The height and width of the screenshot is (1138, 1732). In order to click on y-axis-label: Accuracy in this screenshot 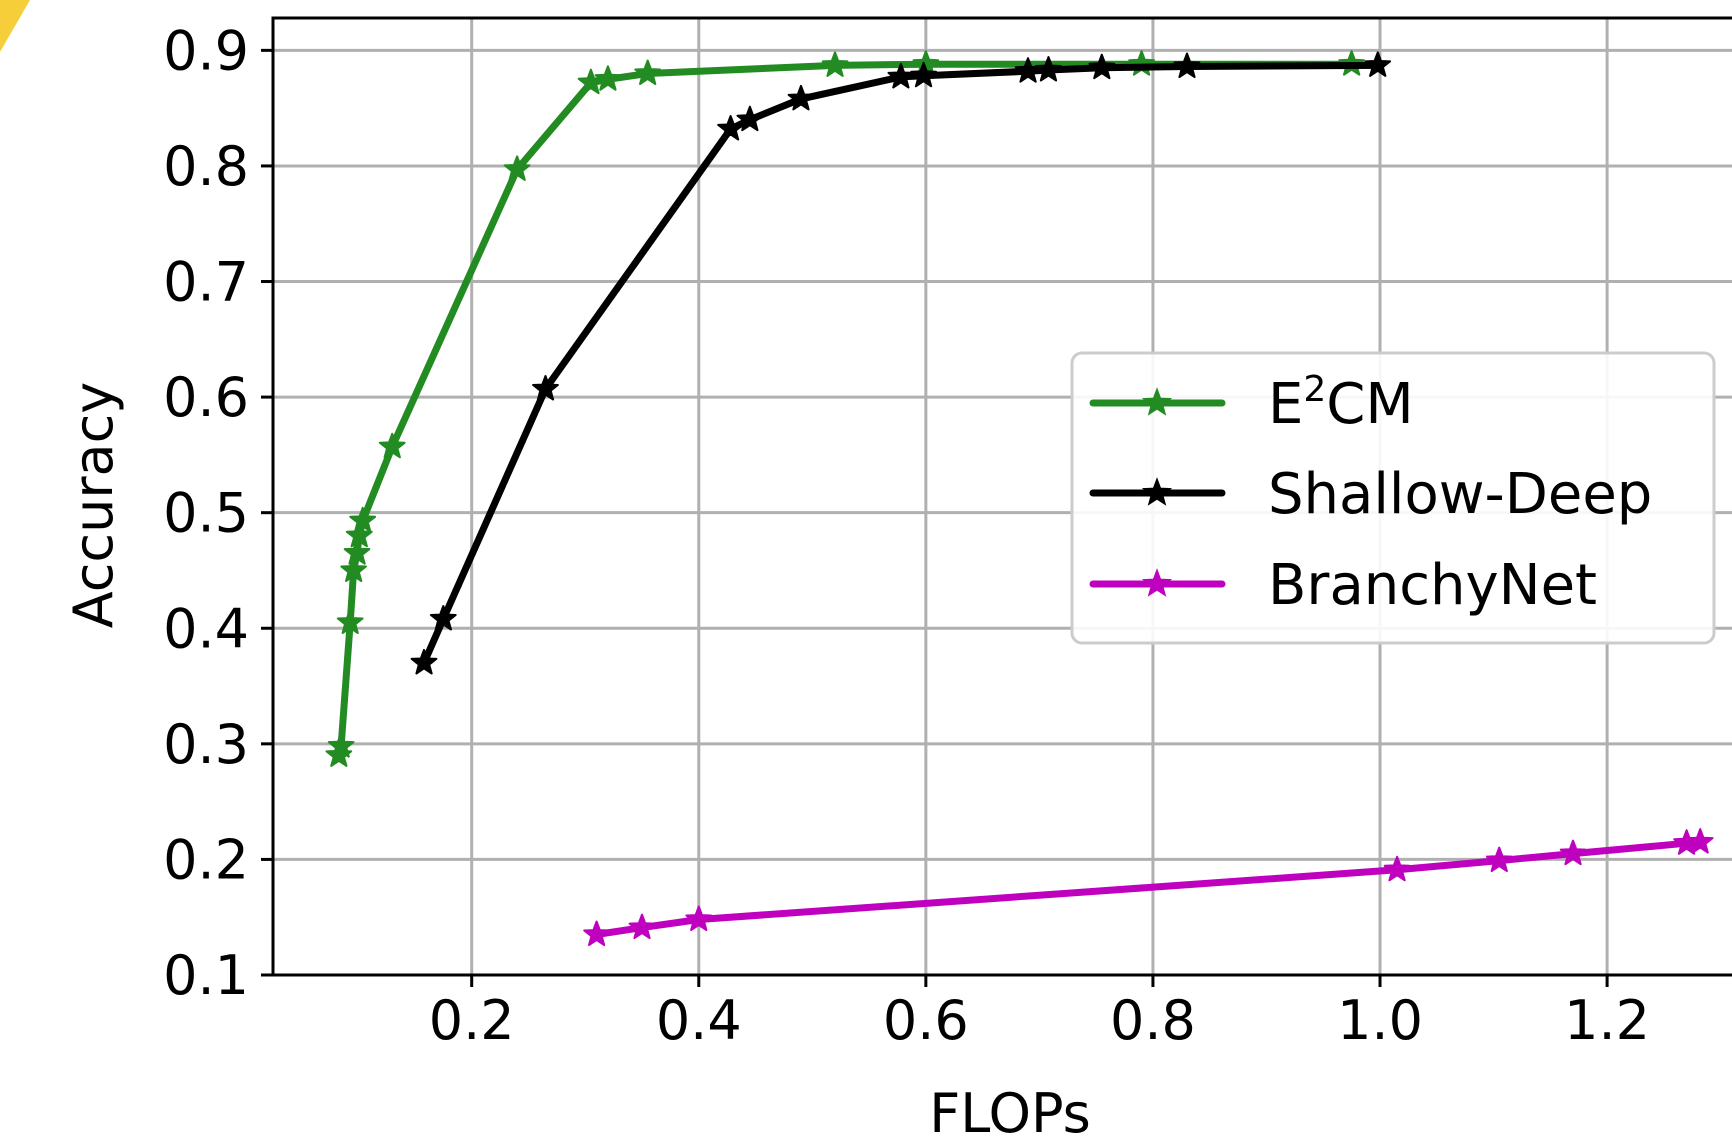, I will do `click(93, 505)`.